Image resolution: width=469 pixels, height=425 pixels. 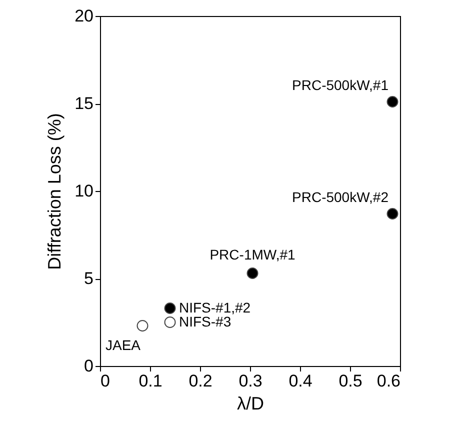 I want to click on annotation: NIFS-#3, so click(x=205, y=321).